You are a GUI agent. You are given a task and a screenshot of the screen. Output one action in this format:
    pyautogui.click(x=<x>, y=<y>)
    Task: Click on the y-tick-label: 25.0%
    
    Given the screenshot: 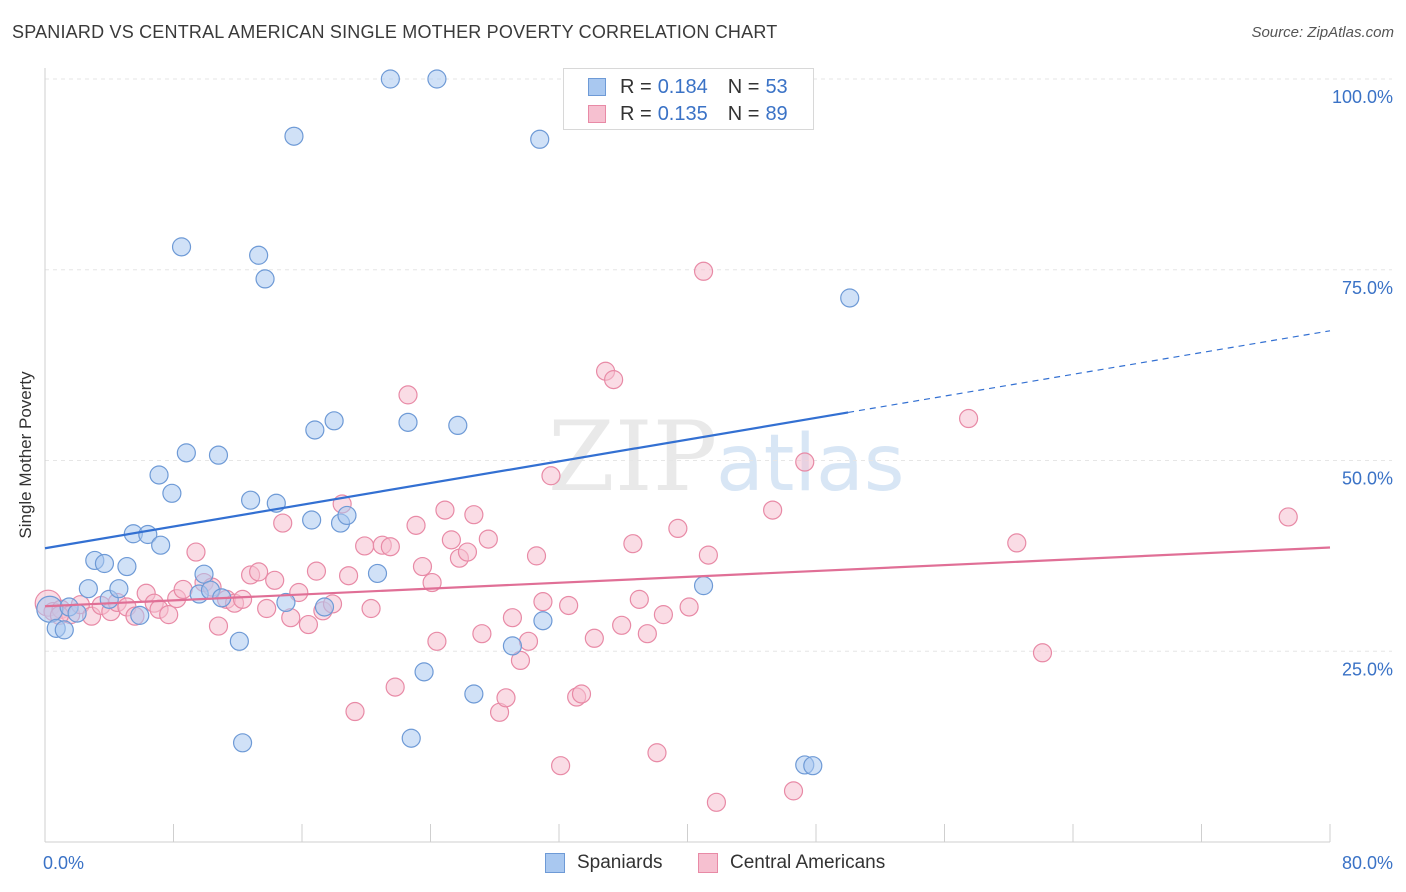 What is the action you would take?
    pyautogui.click(x=1367, y=669)
    